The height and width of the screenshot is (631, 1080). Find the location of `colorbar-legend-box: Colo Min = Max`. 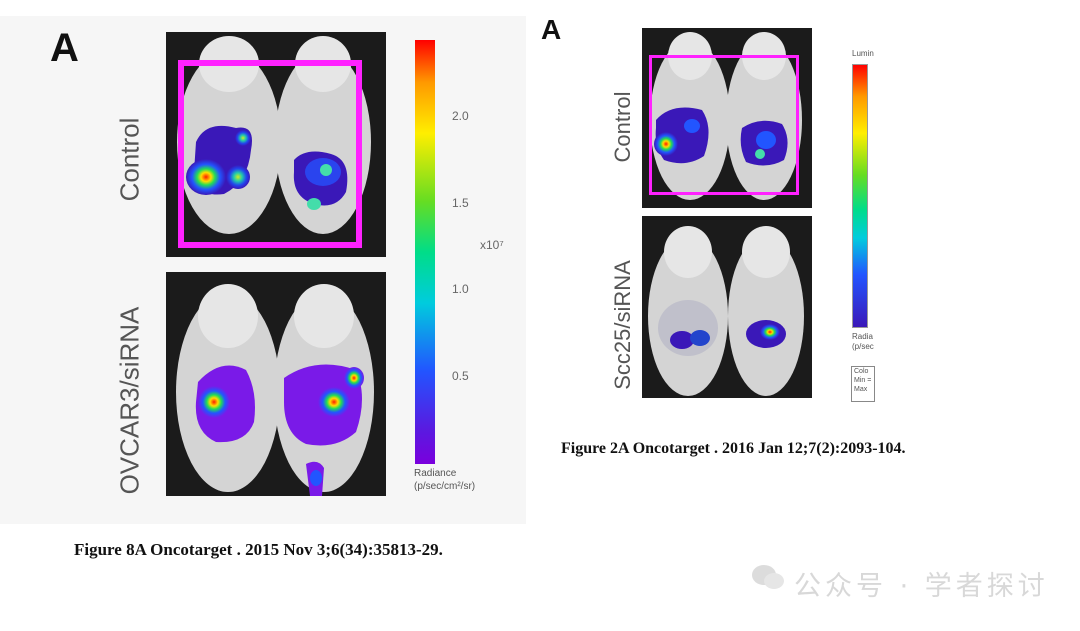

colorbar-legend-box: Colo Min = Max is located at coordinates (863, 384).